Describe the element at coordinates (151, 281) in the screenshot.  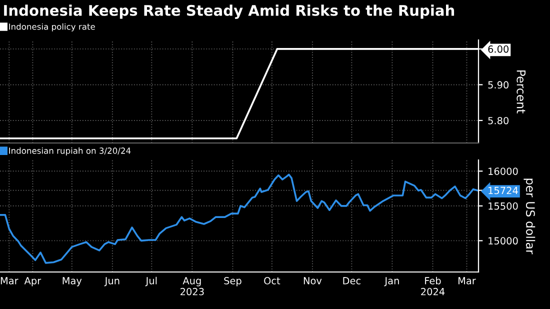
I see `x-tick-label: Jul` at that location.